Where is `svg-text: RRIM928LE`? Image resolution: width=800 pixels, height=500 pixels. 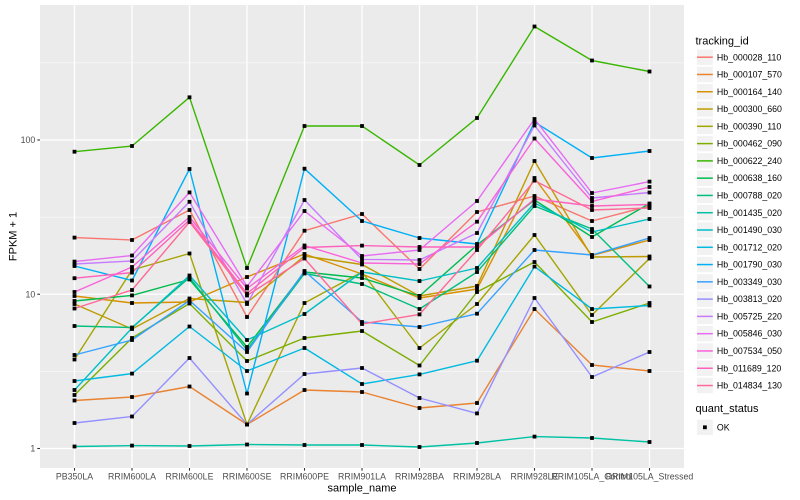 svg-text: RRIM928LE is located at coordinates (535, 476).